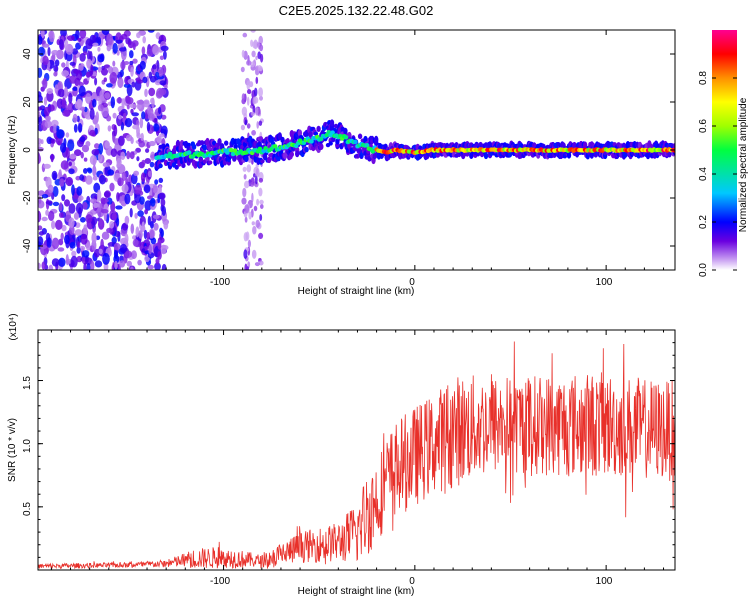  Describe the element at coordinates (703, 222) in the screenshot. I see `colorbar-tick-label: 0.2` at that location.